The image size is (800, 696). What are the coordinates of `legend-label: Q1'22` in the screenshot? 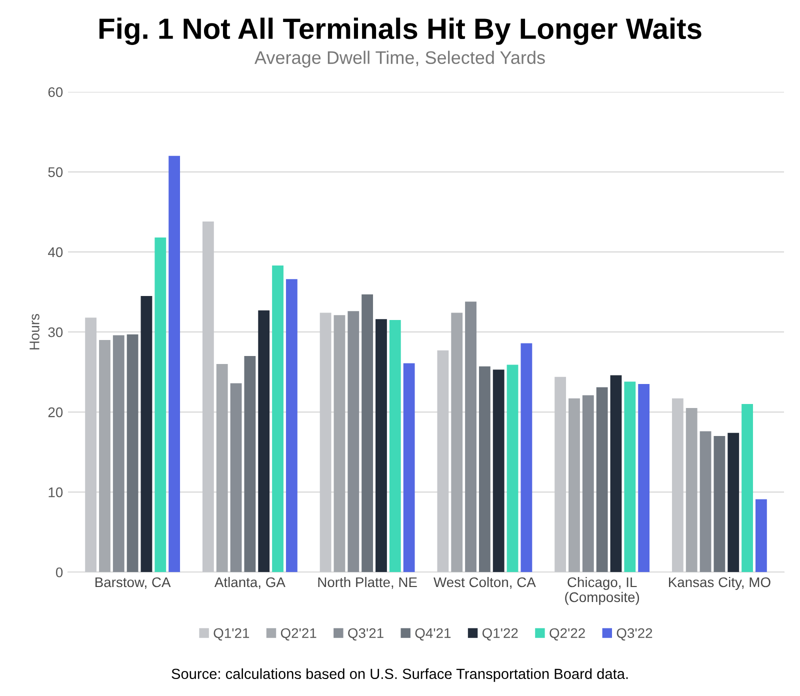 It's located at (500, 634).